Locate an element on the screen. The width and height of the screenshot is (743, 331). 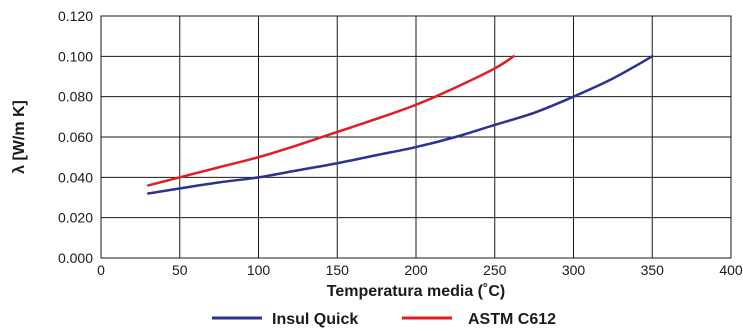
x-tick-label: 0 is located at coordinates (101, 270).